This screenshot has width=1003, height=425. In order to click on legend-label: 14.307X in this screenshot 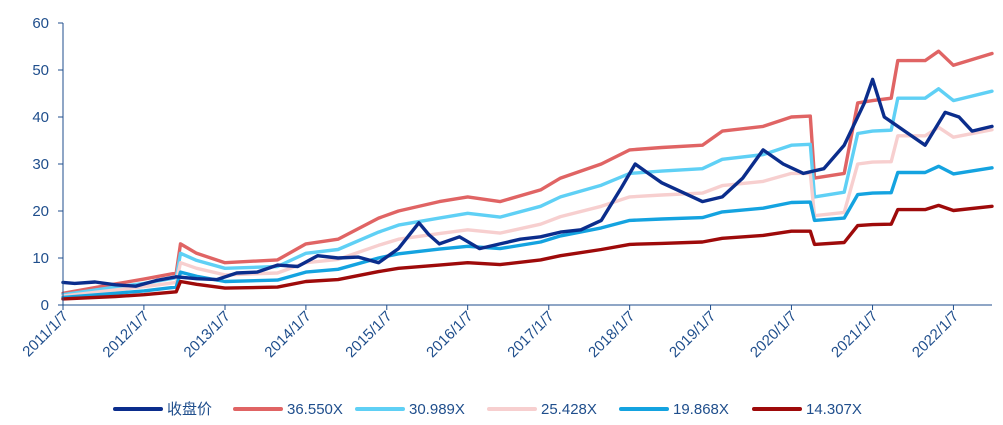, I will do `click(834, 409)`.